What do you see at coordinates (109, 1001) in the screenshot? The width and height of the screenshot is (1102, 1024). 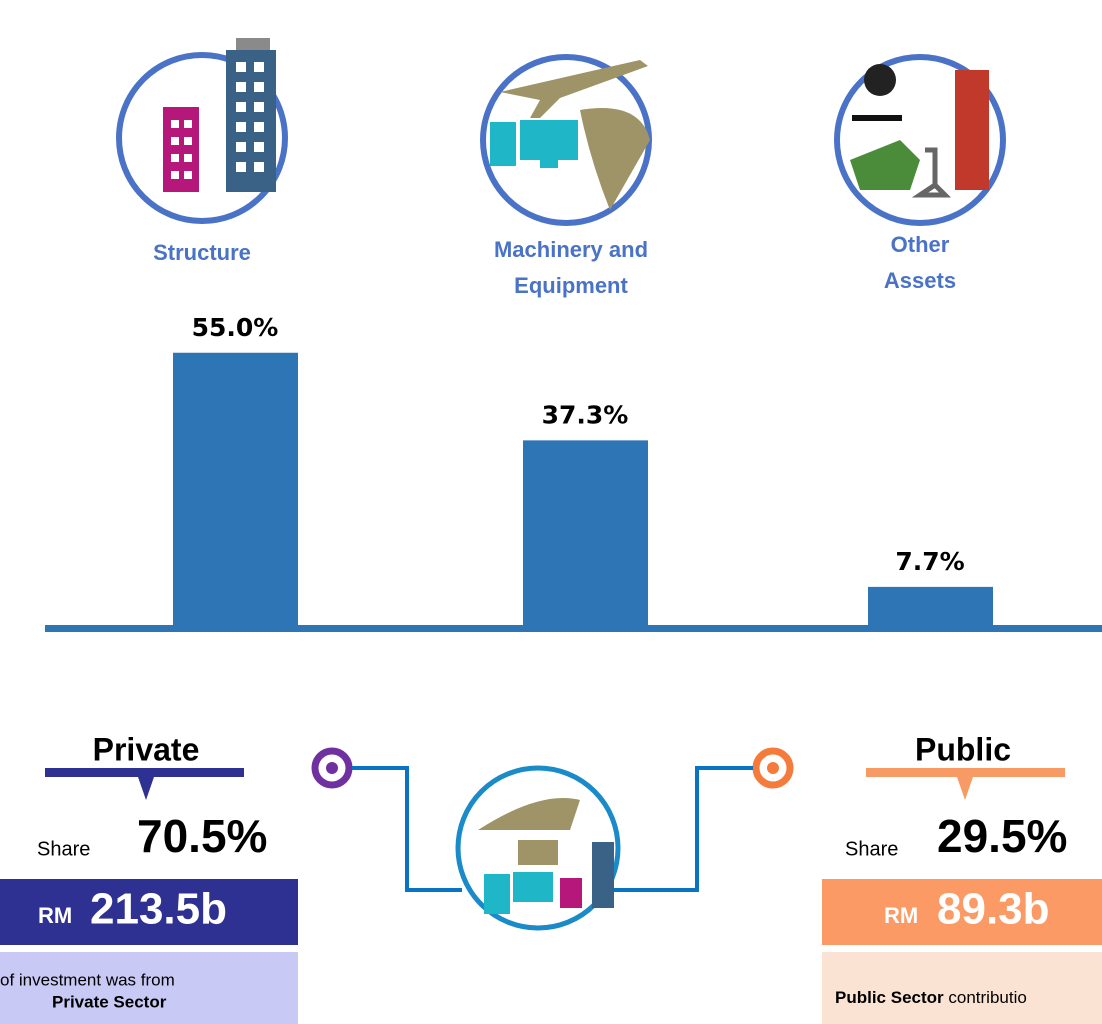 I see `note-bold: Private Sector` at bounding box center [109, 1001].